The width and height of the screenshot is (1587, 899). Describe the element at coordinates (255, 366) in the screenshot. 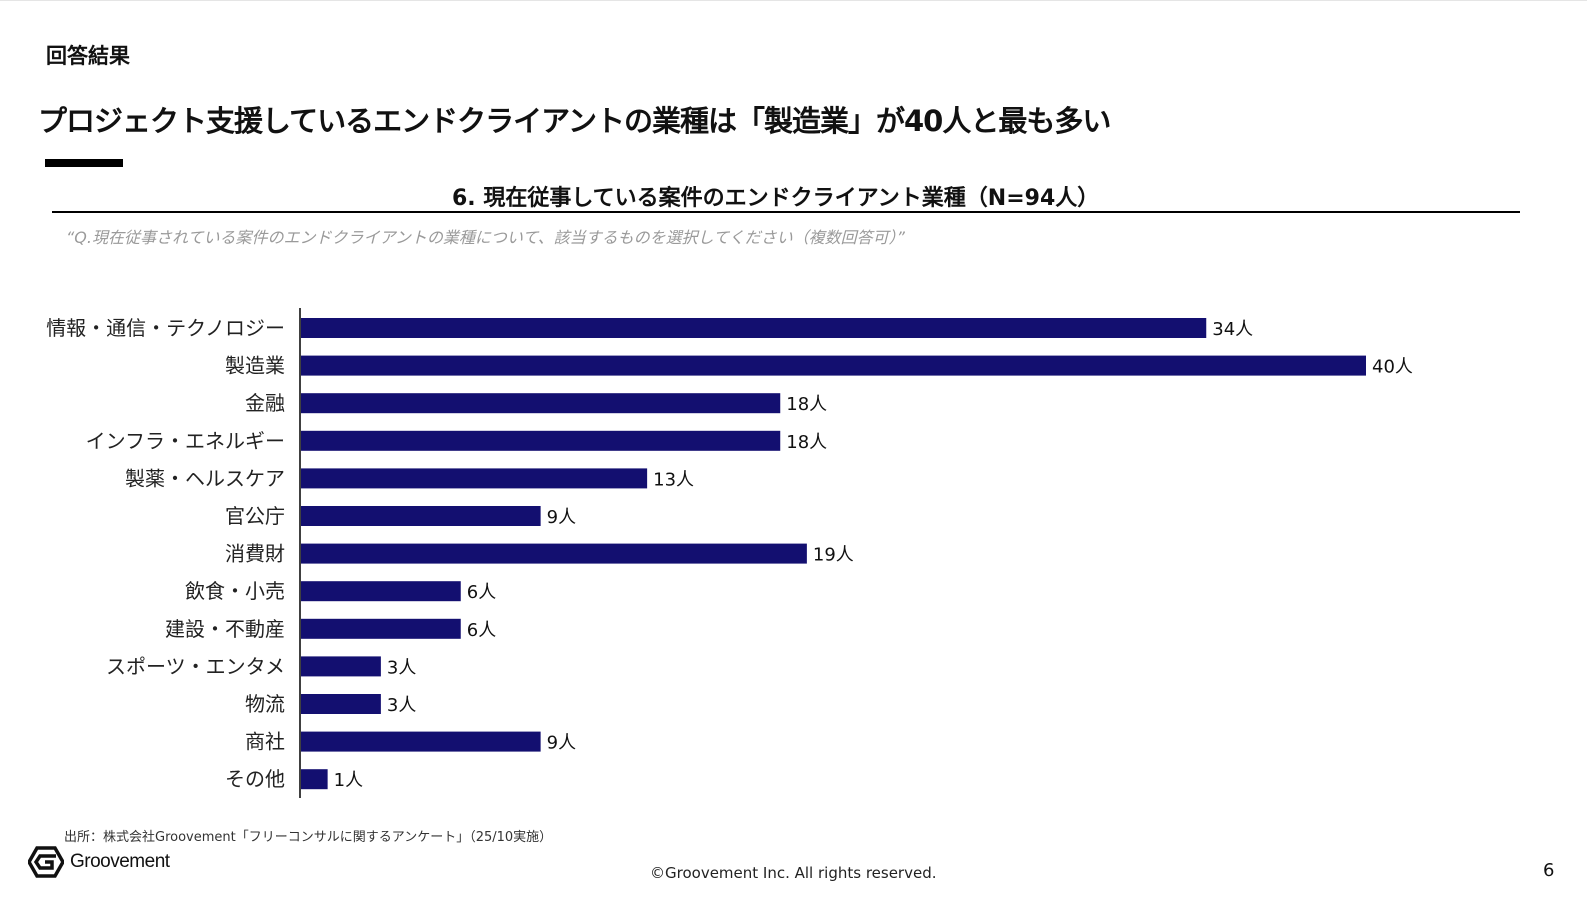

I see `category-label: 製造業` at that location.